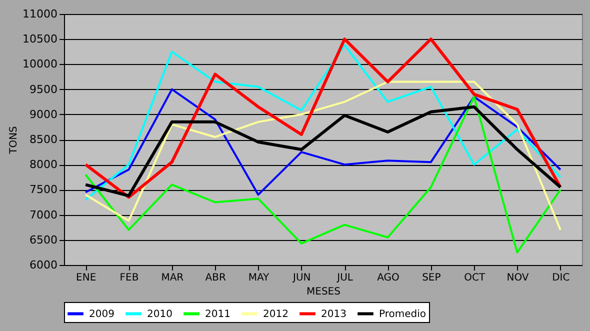 The height and width of the screenshot is (331, 590). I want to click on x-axis-title: MESES, so click(323, 292).